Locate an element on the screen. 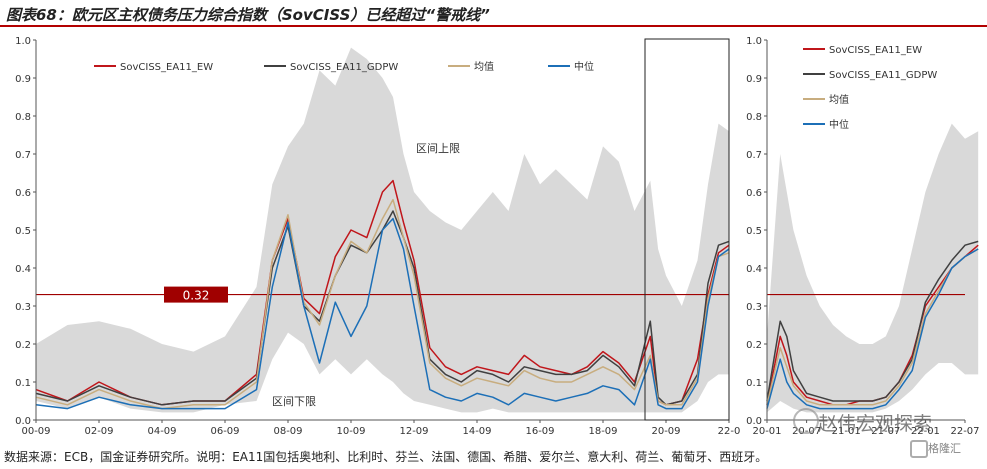  brand-logo-icon is located at coordinates (919, 449).